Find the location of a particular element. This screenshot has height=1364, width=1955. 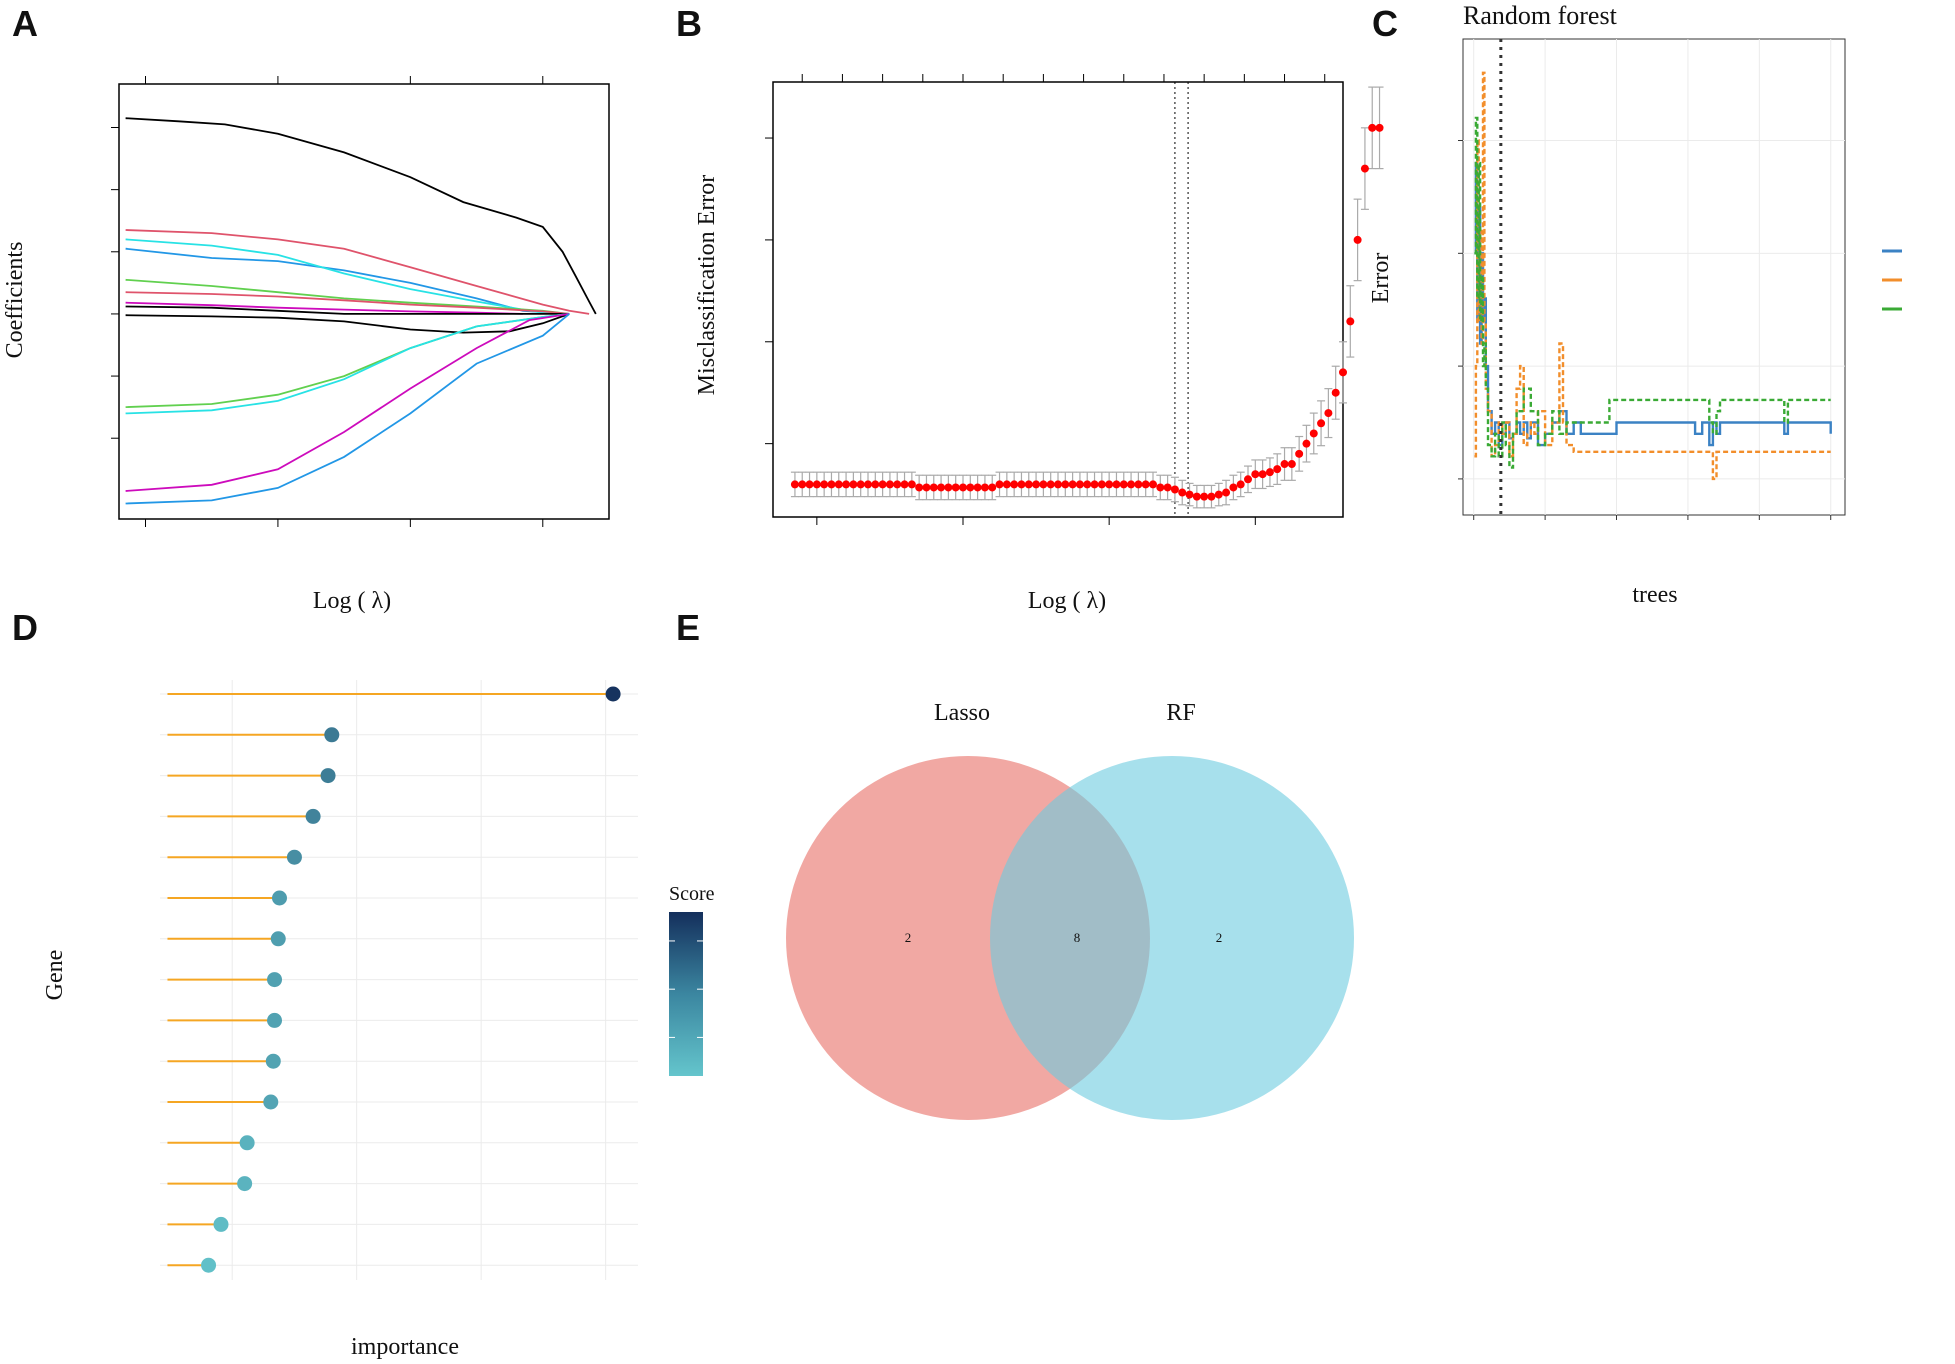

panel-d-ylabel: Gene is located at coordinates (55, 975).